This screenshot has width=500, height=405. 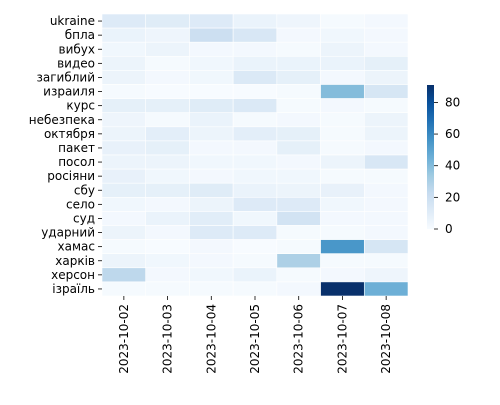 What do you see at coordinates (77, 49) in the screenshot?
I see `y-tick-label: вибух` at bounding box center [77, 49].